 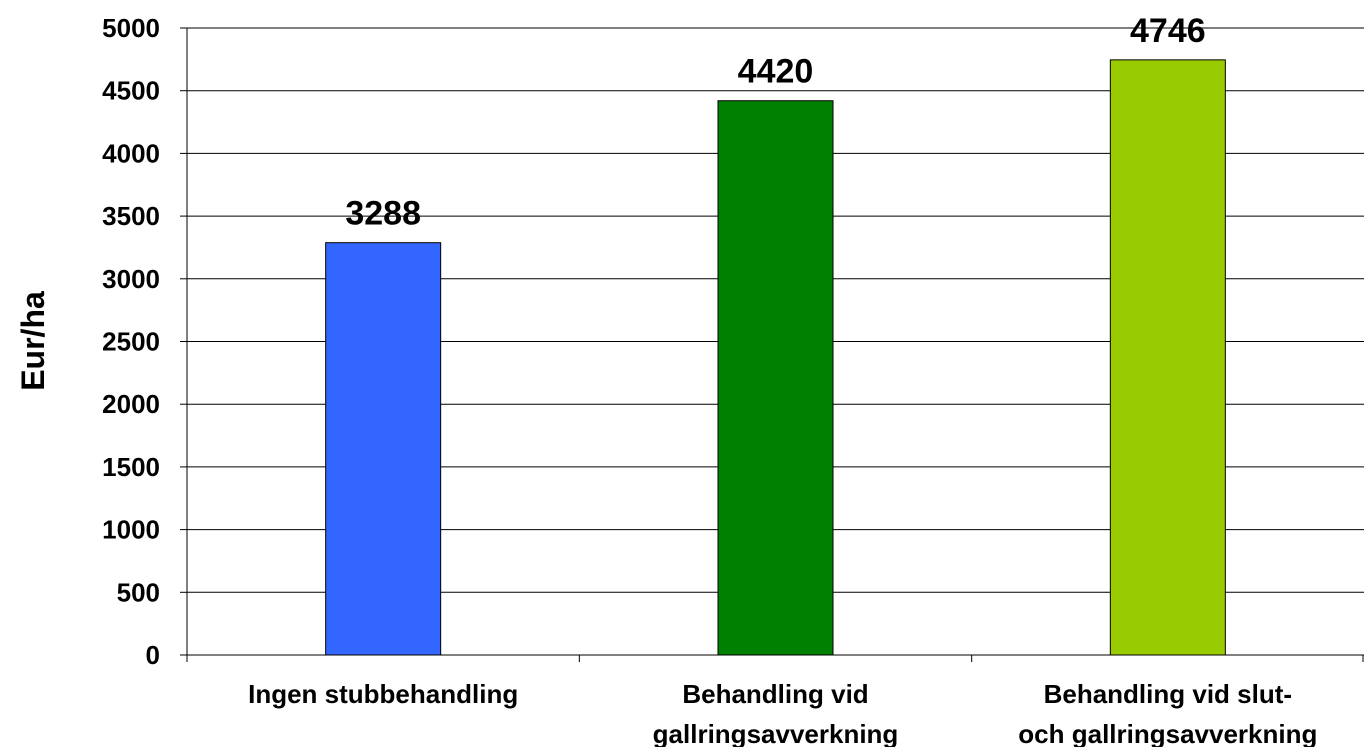 I want to click on y-tick-label: 0, so click(x=153, y=655).